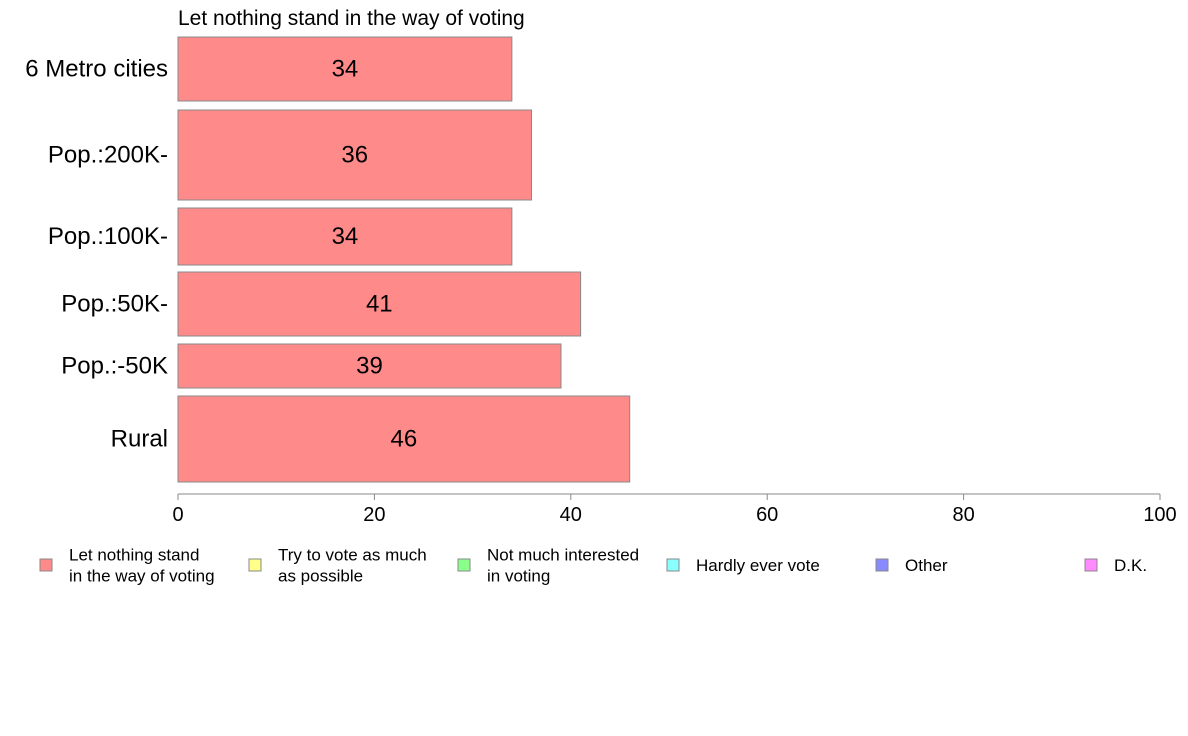 The image size is (1188, 736). I want to click on legend-label-line: D.K., so click(1130, 565).